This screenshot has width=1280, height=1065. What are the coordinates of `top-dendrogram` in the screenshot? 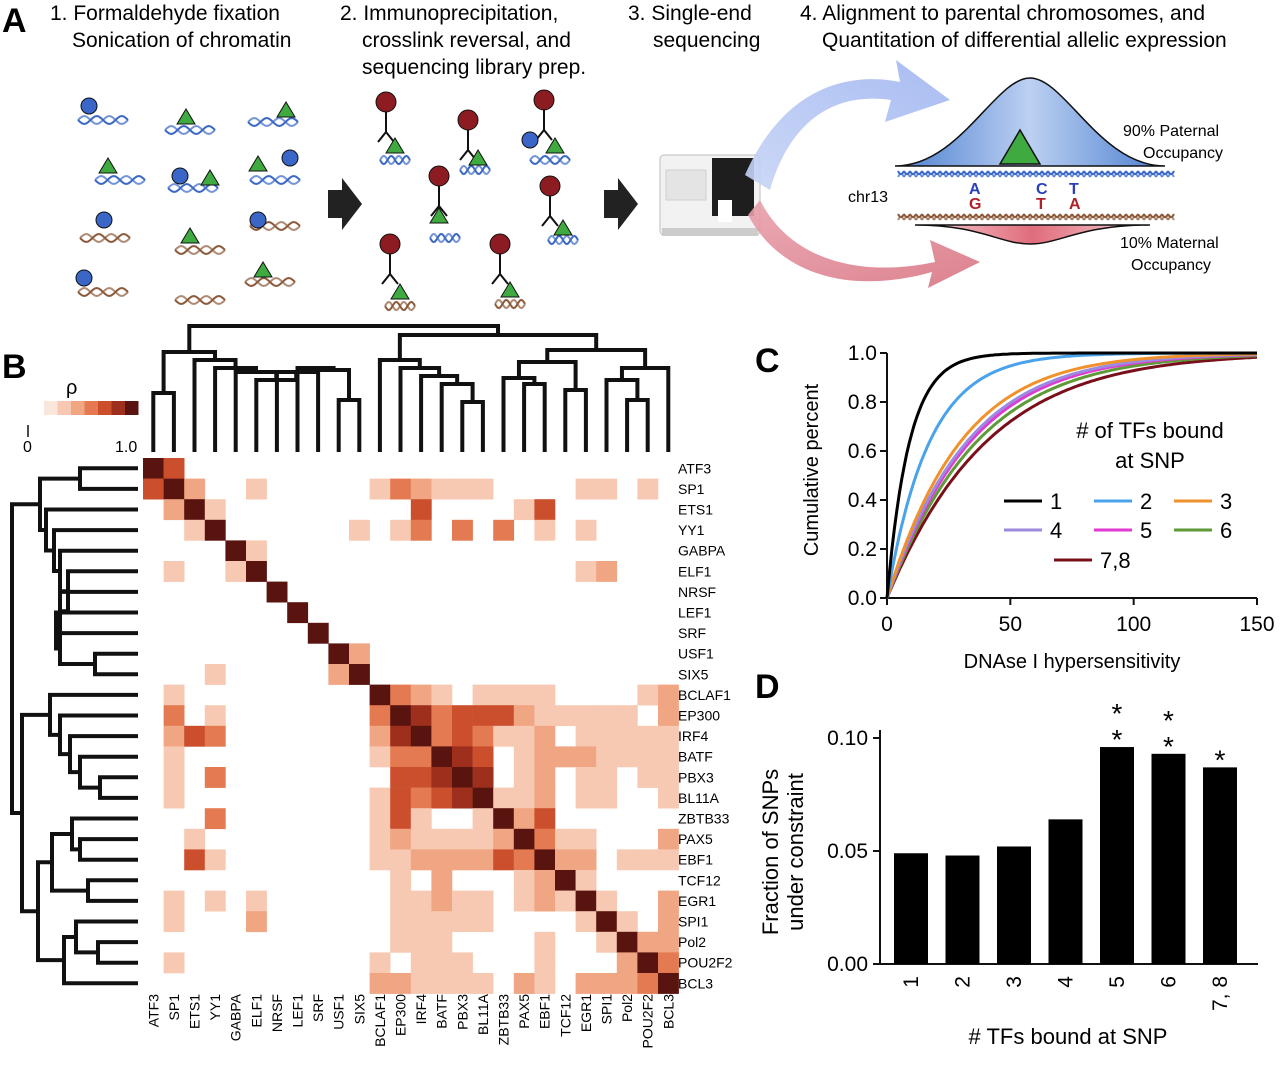 It's located at (411, 388).